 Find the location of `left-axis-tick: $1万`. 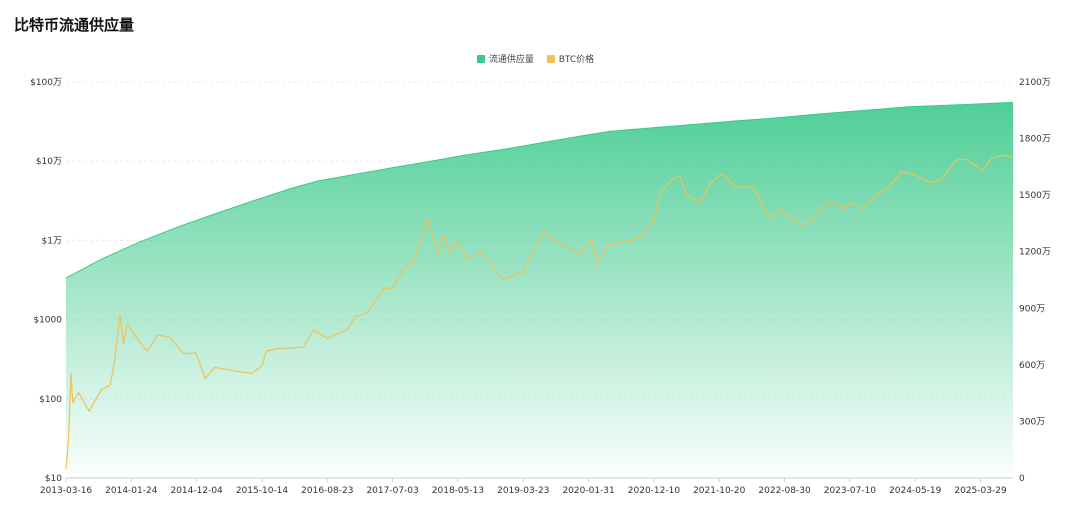

left-axis-tick: $1万 is located at coordinates (52, 241).